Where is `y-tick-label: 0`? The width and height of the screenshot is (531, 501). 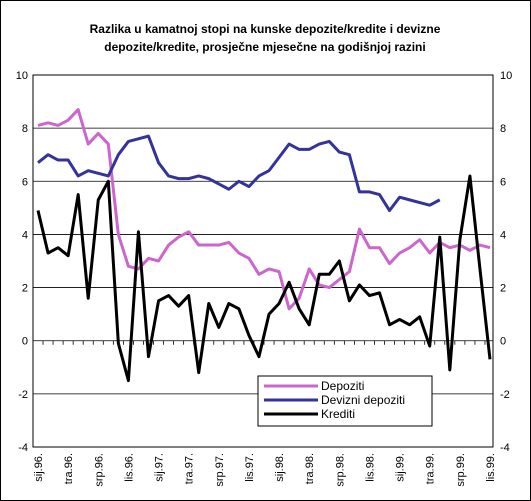 y-tick-label: 0 is located at coordinates (25, 342).